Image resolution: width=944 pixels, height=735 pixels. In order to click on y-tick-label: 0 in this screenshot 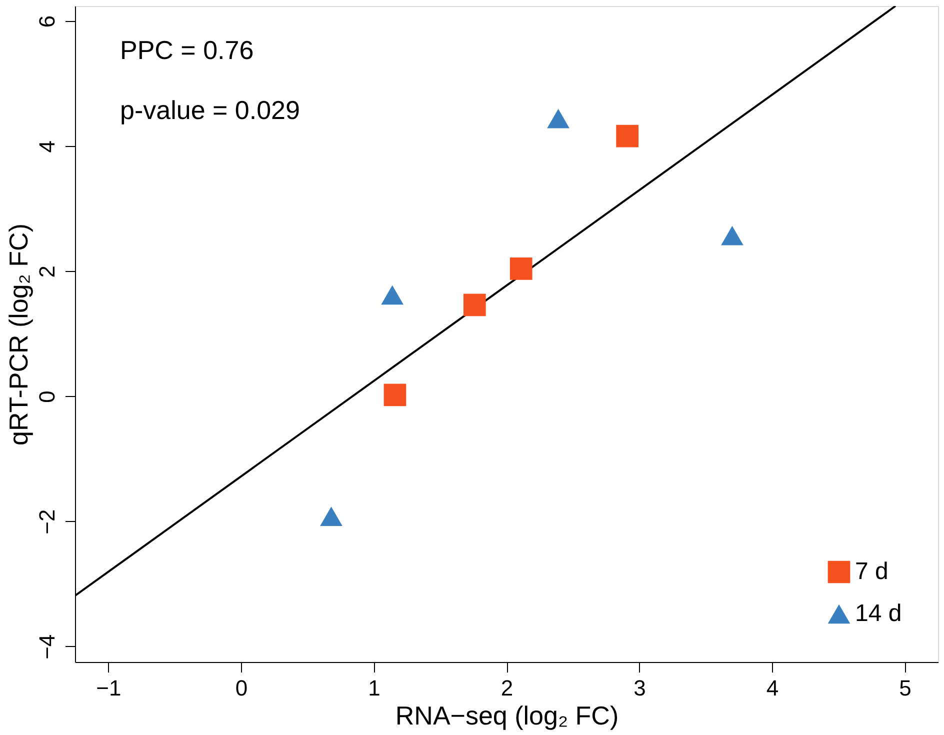, I will do `click(47, 396)`.